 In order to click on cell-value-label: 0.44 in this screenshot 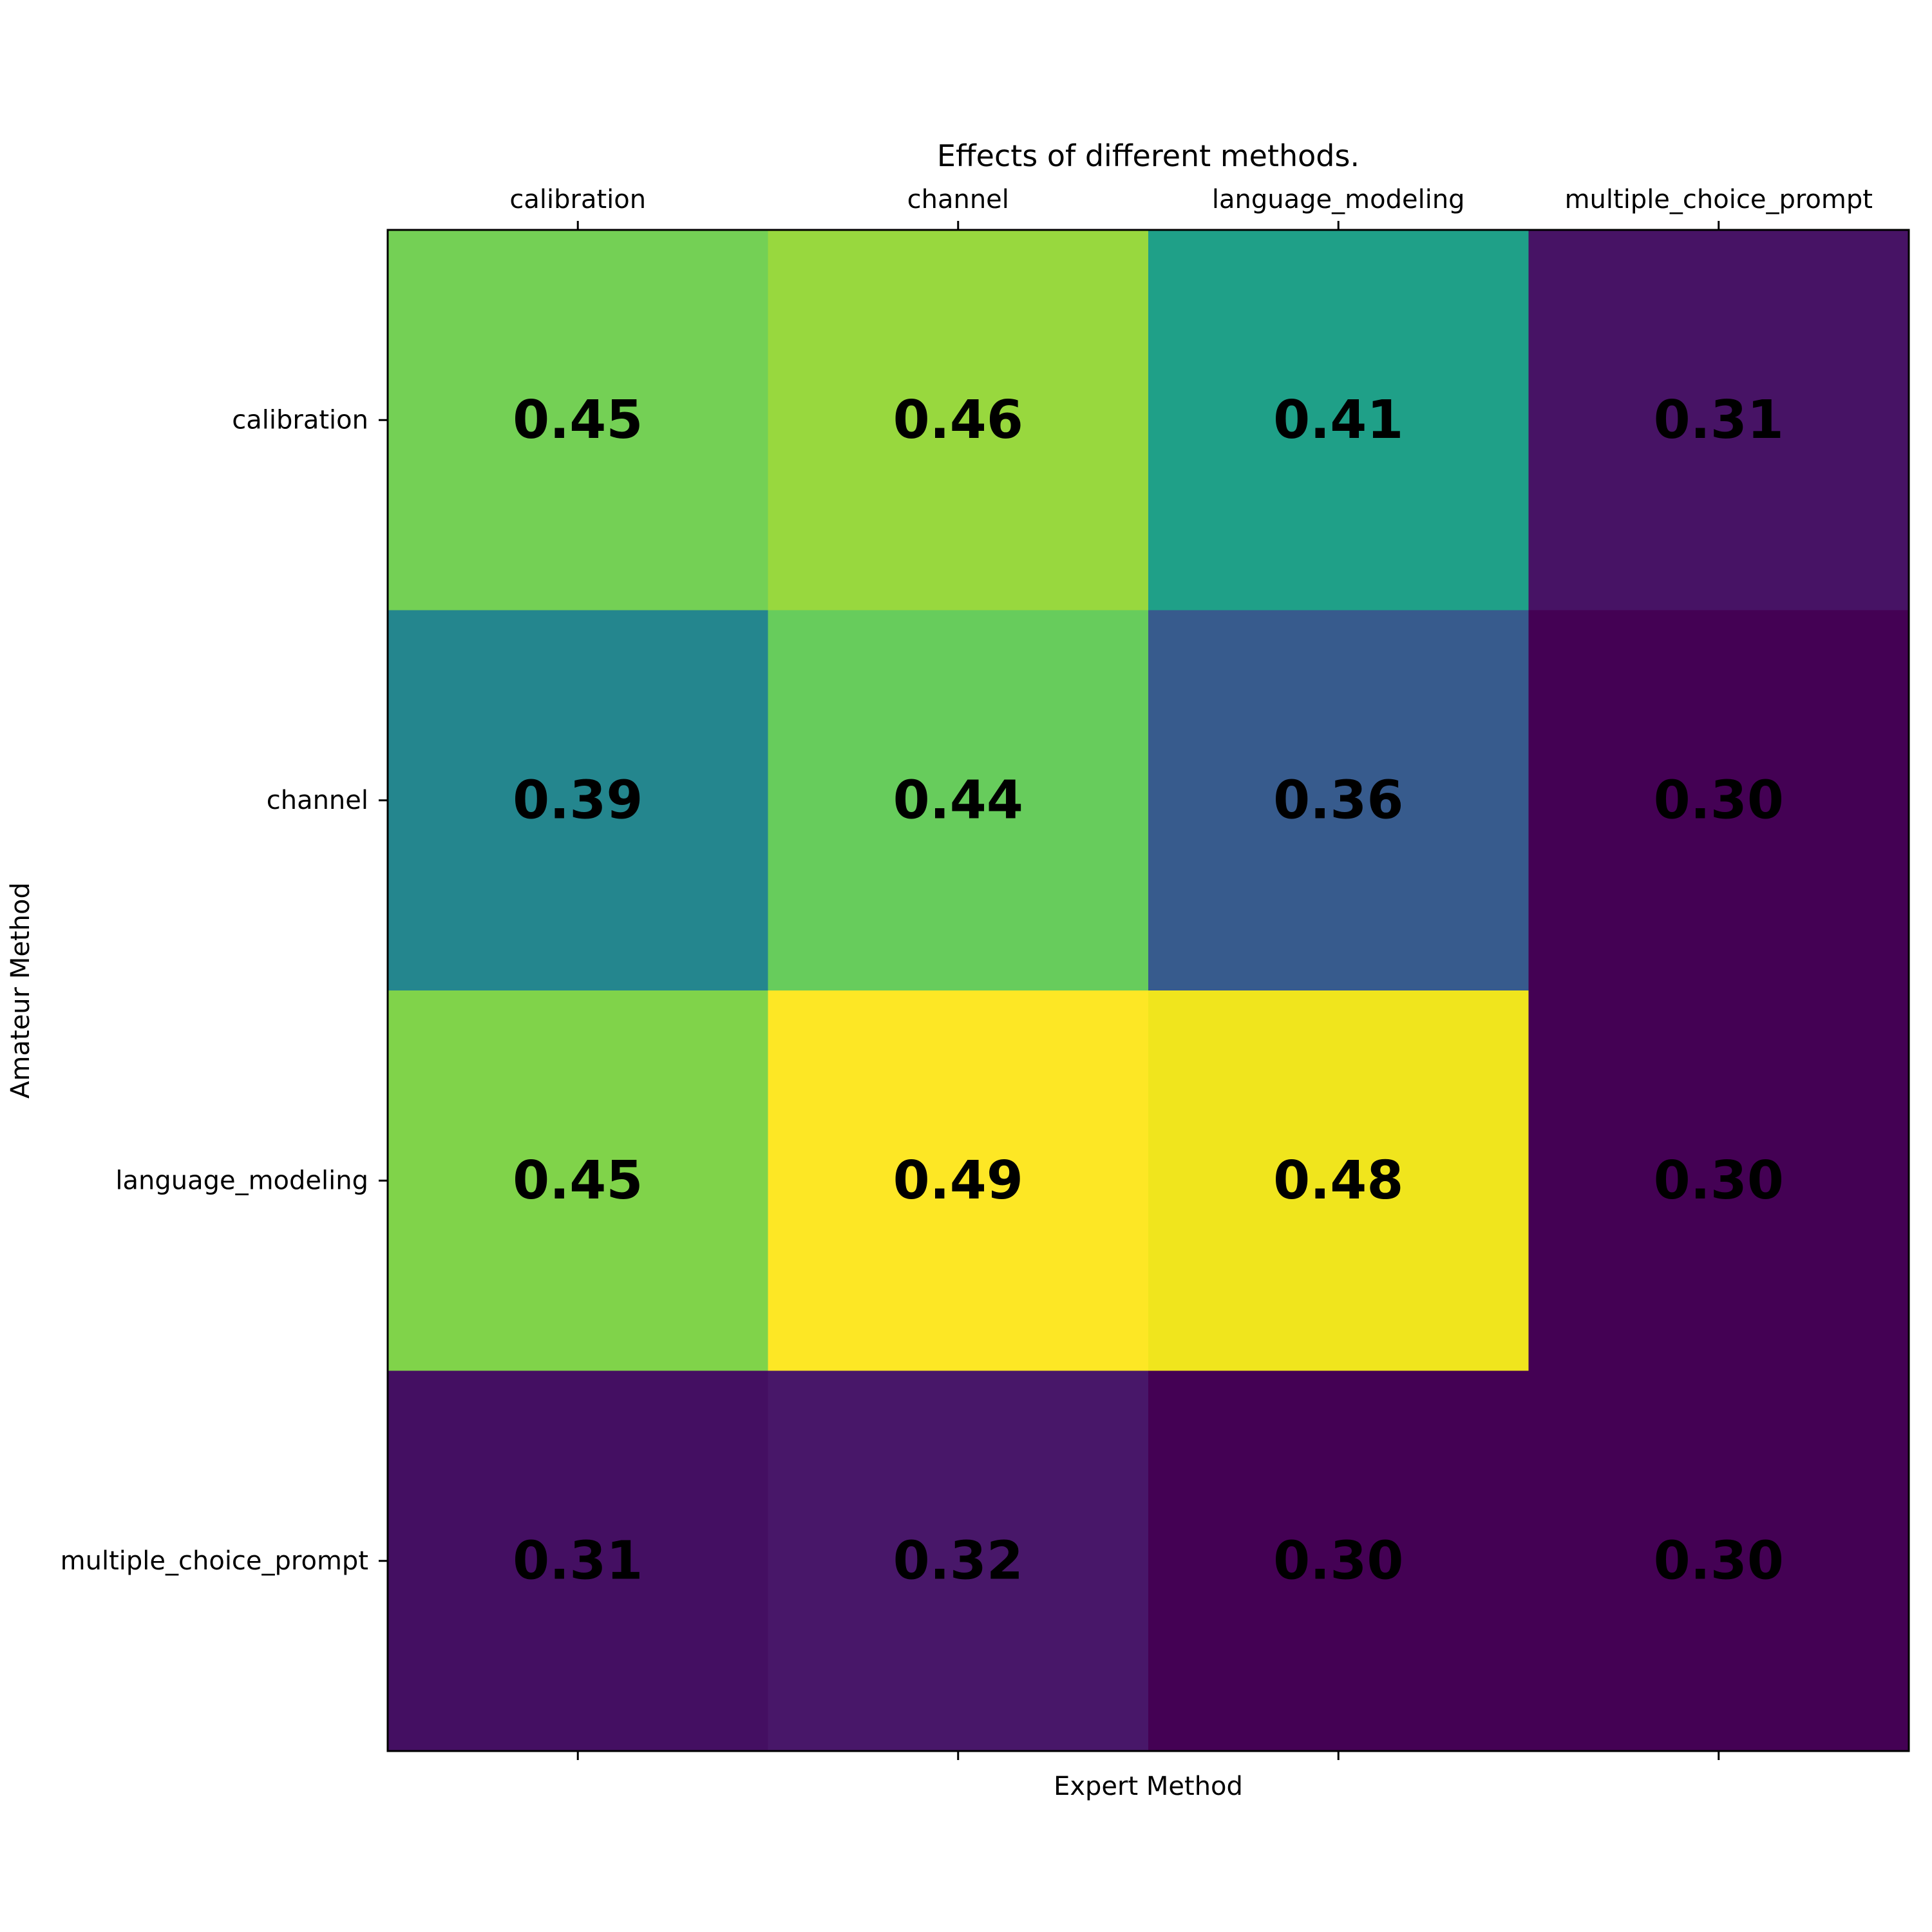, I will do `click(958, 801)`.